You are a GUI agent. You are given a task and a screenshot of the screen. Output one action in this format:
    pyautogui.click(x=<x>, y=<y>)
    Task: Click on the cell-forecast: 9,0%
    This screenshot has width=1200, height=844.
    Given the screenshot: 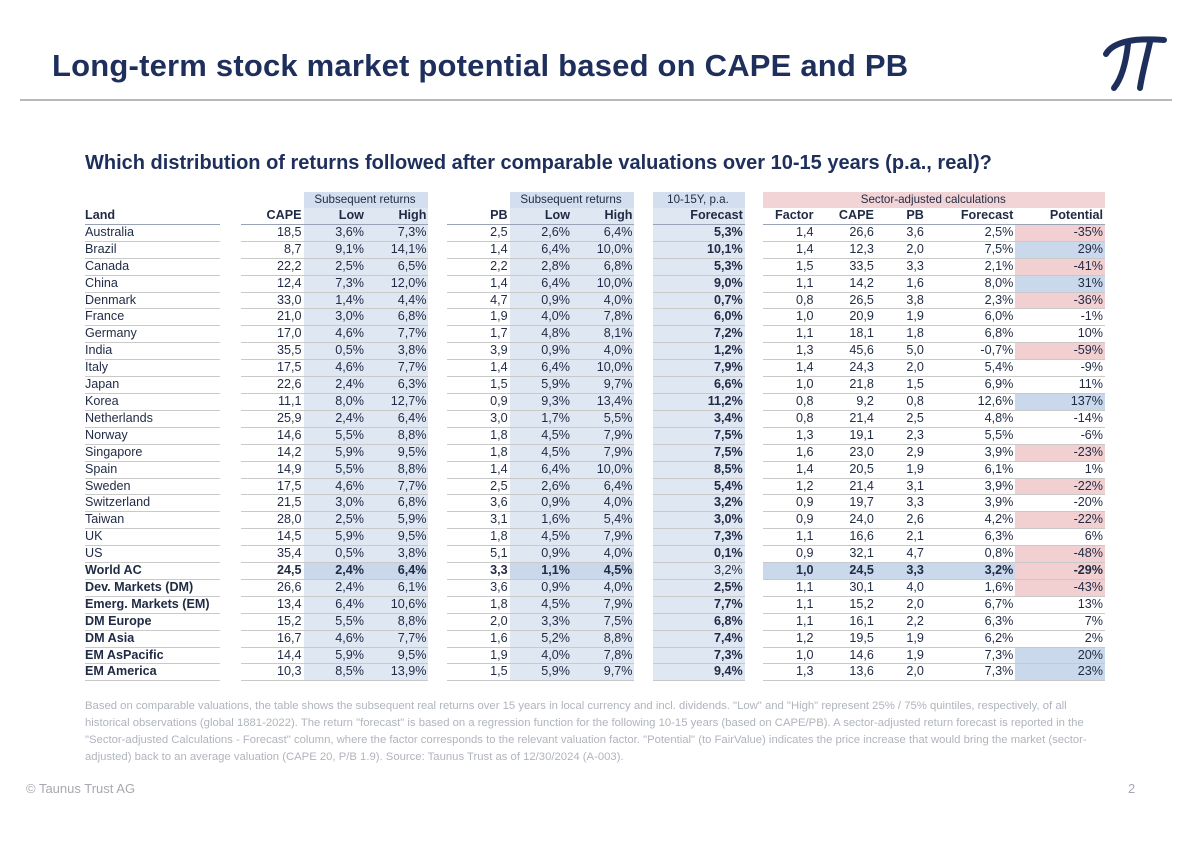 What is the action you would take?
    pyautogui.click(x=699, y=284)
    